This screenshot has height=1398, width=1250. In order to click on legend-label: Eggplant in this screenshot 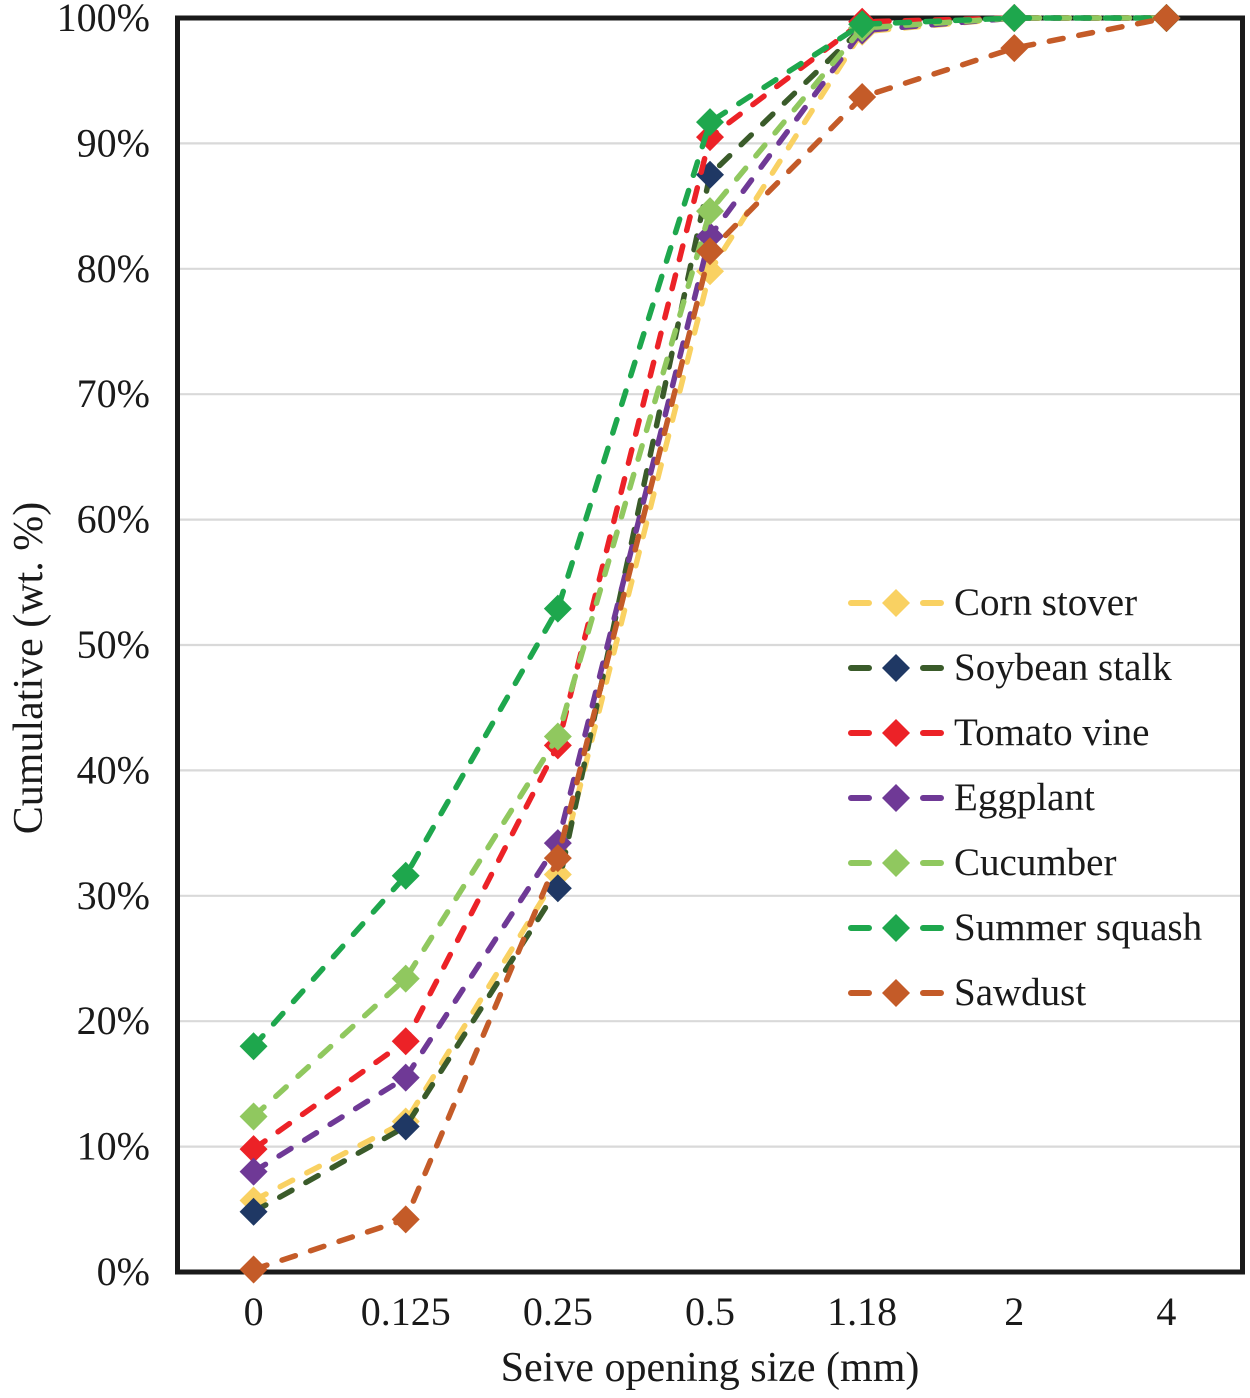, I will do `click(1024, 797)`.